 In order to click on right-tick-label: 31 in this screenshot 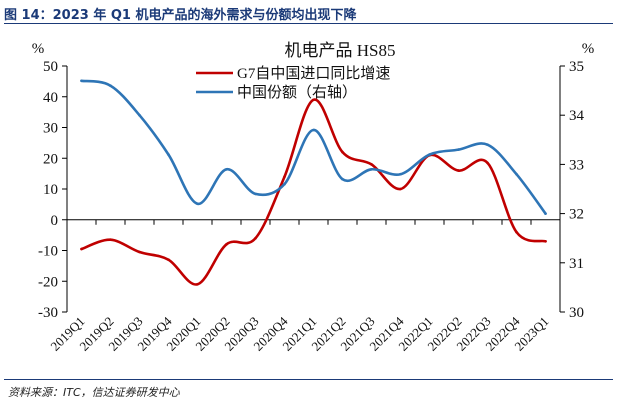, I will do `click(576, 264)`.